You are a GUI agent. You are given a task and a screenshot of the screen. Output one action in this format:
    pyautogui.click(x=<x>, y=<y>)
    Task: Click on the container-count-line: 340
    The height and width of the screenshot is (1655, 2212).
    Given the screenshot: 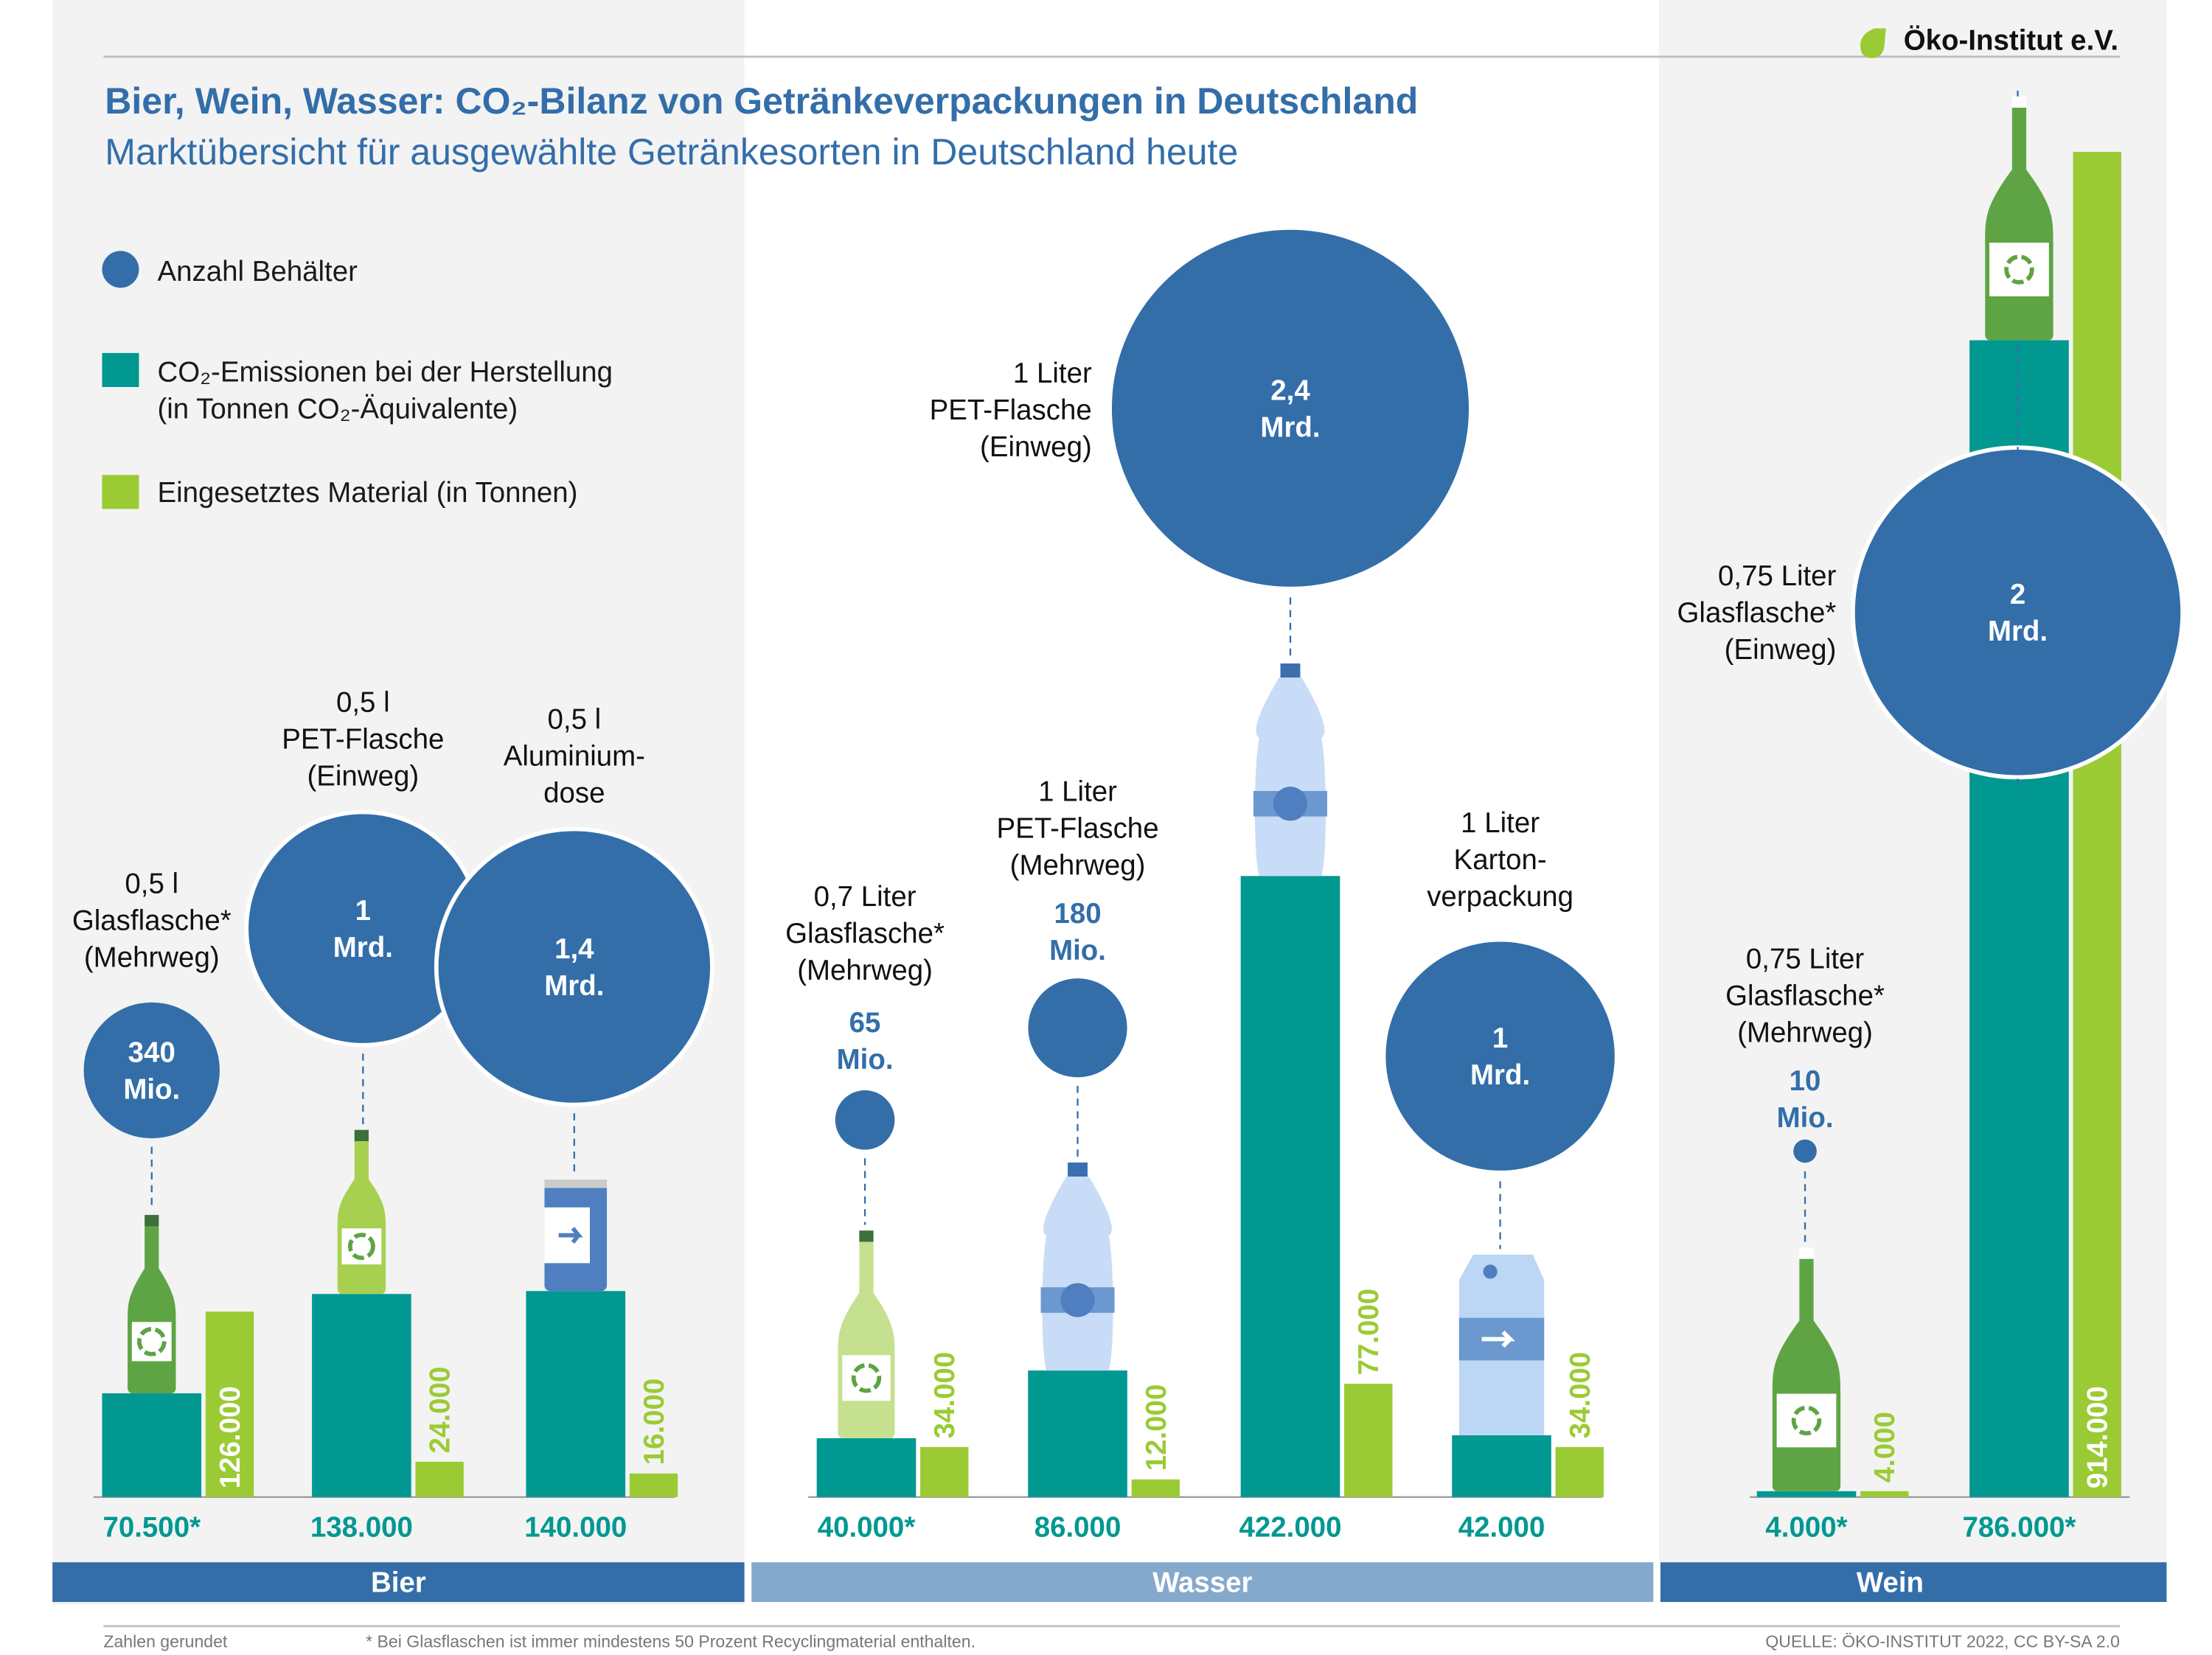 What is the action you would take?
    pyautogui.click(x=151, y=1052)
    